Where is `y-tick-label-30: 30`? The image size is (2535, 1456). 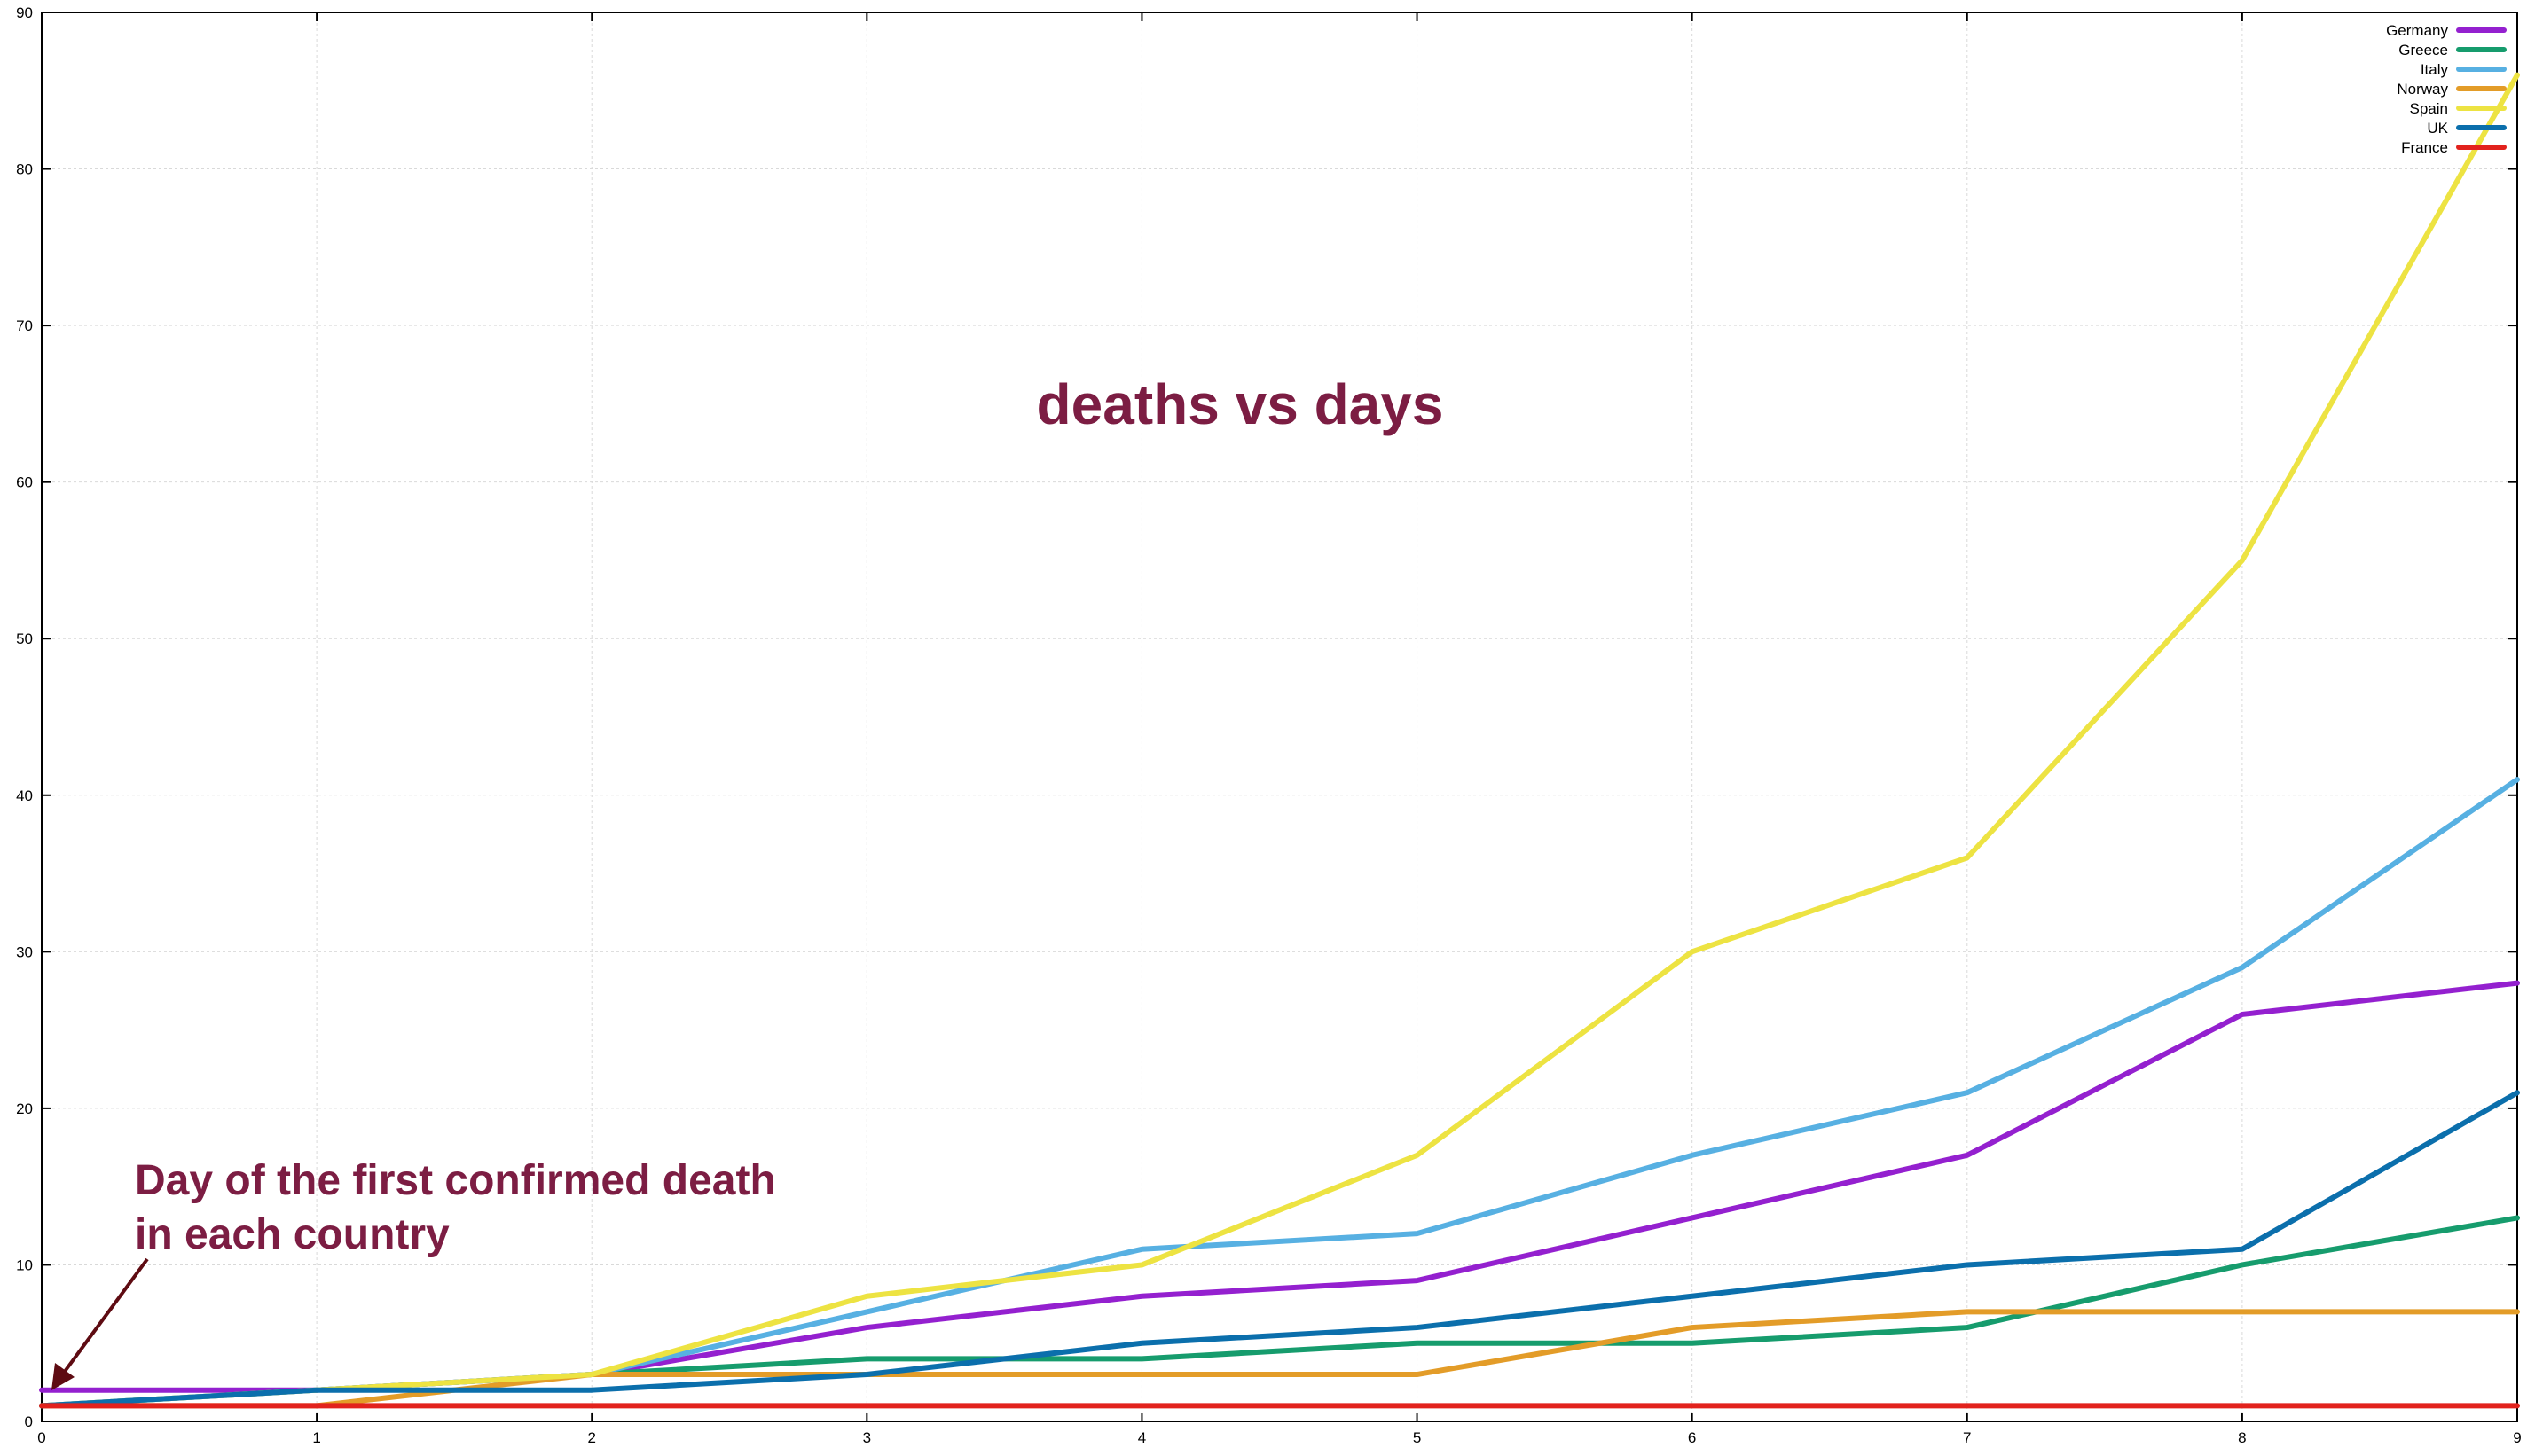
y-tick-label-30: 30 is located at coordinates (24, 951).